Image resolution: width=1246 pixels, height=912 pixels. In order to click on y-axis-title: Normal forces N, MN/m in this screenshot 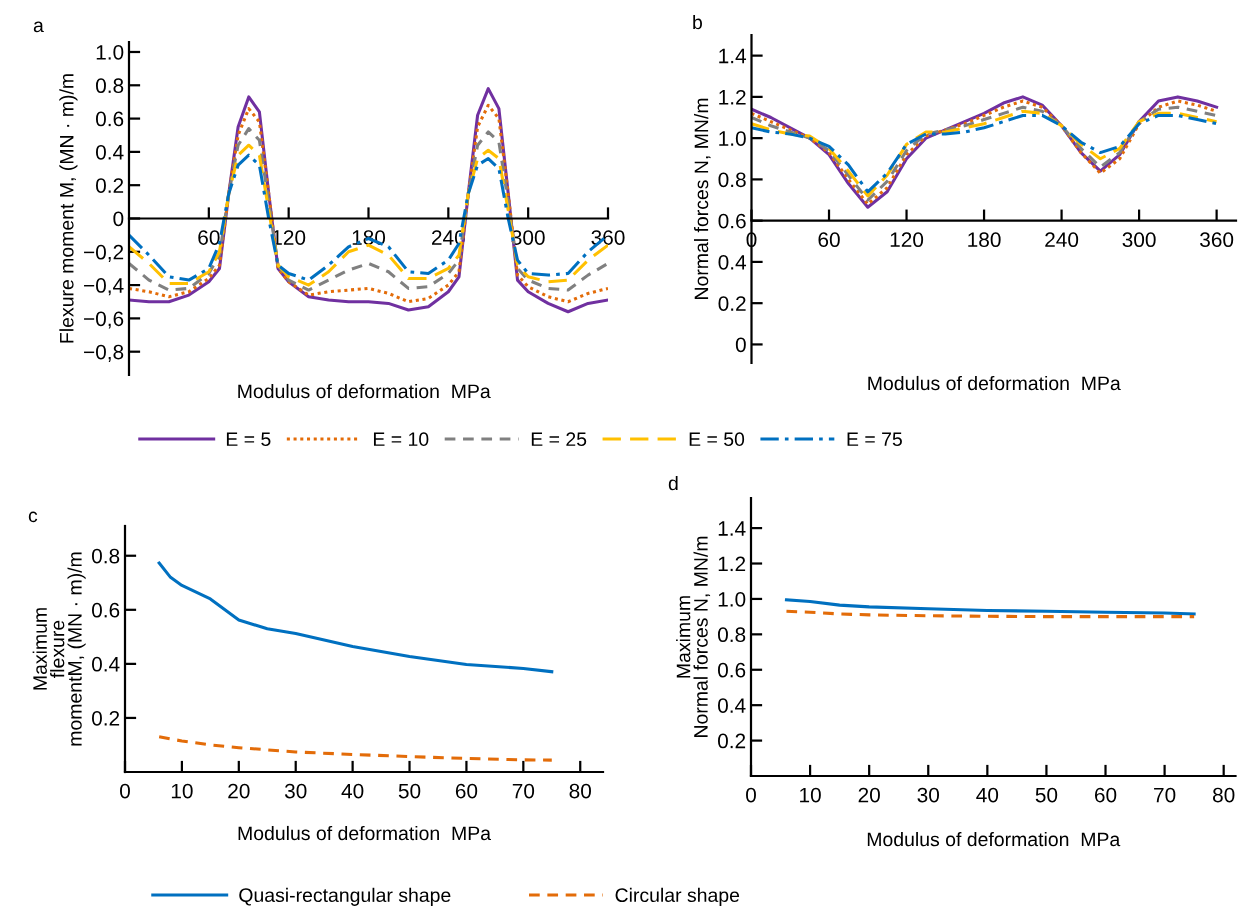, I will do `click(702, 198)`.